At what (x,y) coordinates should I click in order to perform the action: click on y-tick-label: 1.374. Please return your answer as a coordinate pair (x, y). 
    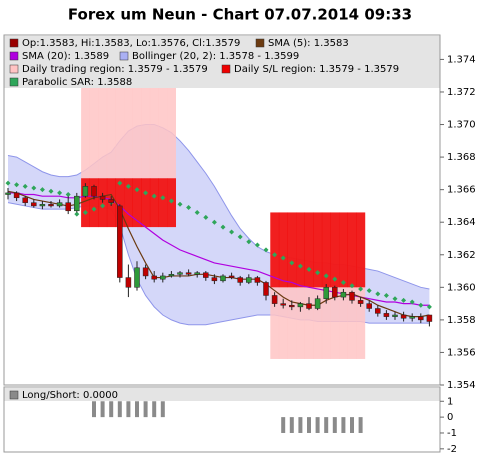
    Looking at the image, I should click on (461, 59).